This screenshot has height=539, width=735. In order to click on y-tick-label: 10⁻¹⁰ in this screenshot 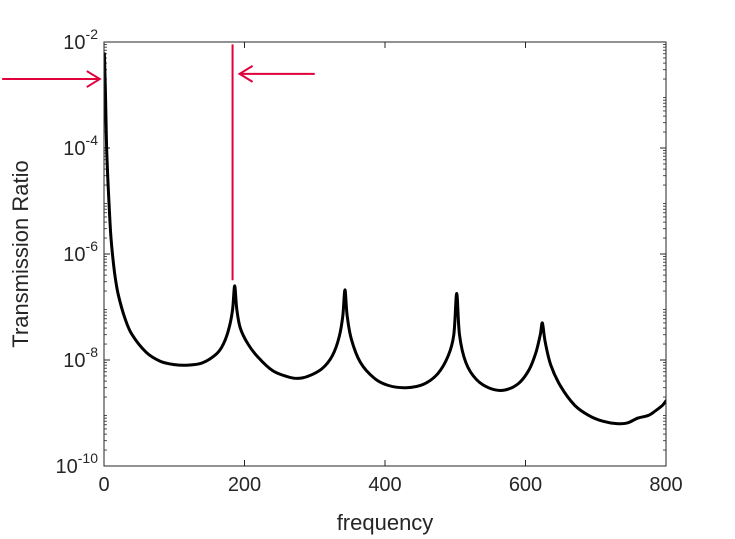, I will do `click(77, 464)`.